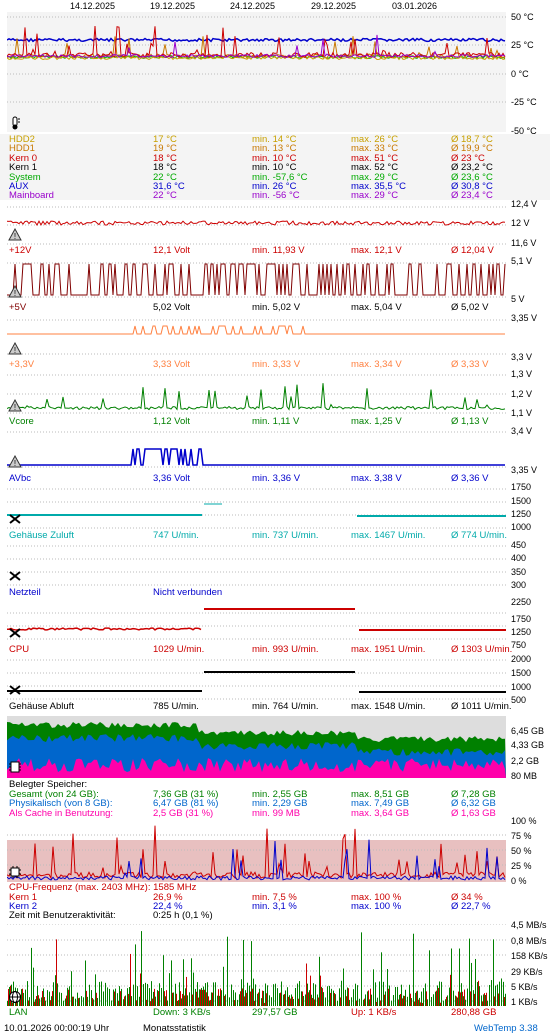 The height and width of the screenshot is (1036, 550). What do you see at coordinates (522, 394) in the screenshot?
I see `vcore-axis-label: 1,2 V` at bounding box center [522, 394].